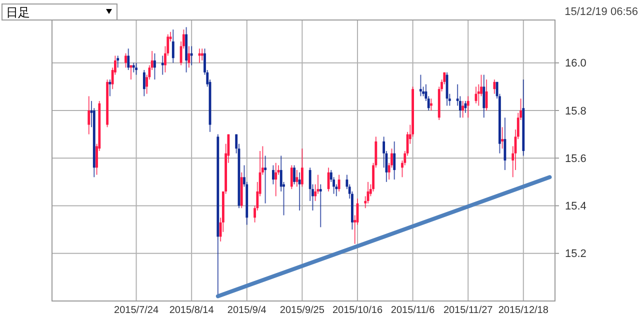 The width and height of the screenshot is (640, 330). What do you see at coordinates (191, 310) in the screenshot?
I see `x-tick-label: 2015/8/14` at bounding box center [191, 310].